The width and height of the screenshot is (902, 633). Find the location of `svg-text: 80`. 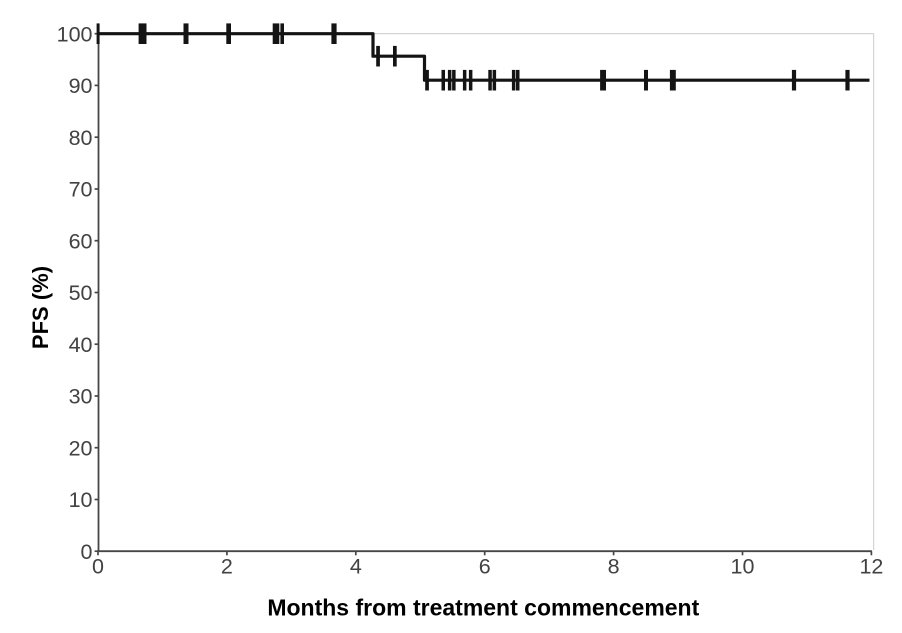

svg-text: 80 is located at coordinates (81, 138).